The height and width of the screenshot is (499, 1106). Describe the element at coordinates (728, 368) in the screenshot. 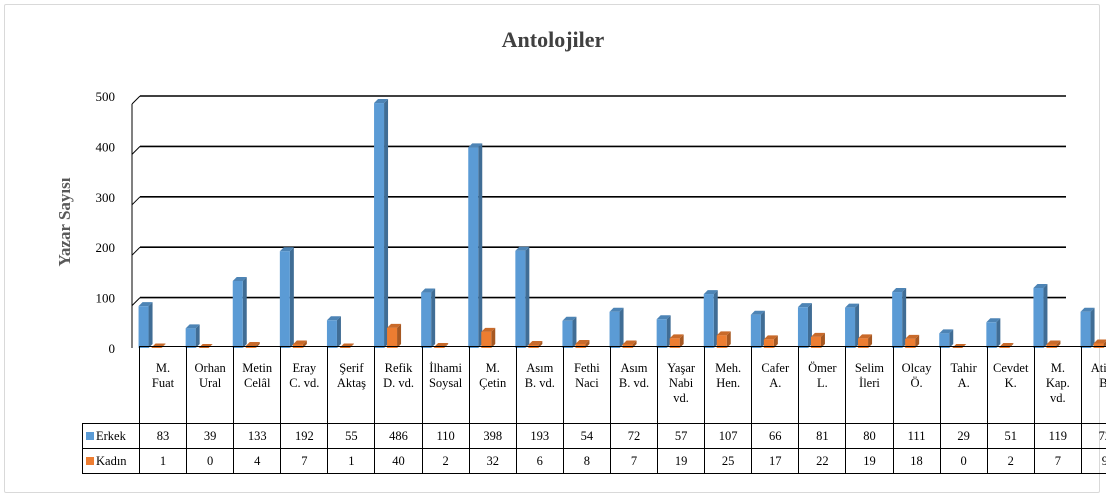

I see `x-tick-label-line: Meh.` at that location.